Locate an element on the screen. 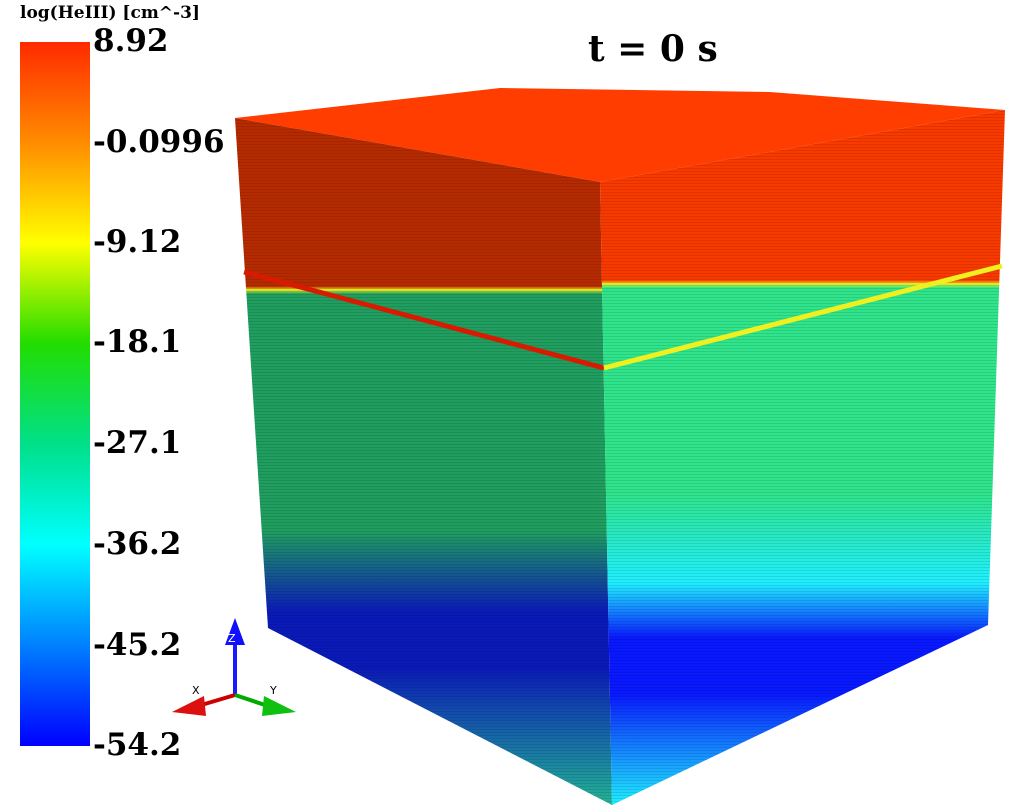  chart-title: t = 0 s is located at coordinates (653, 49).